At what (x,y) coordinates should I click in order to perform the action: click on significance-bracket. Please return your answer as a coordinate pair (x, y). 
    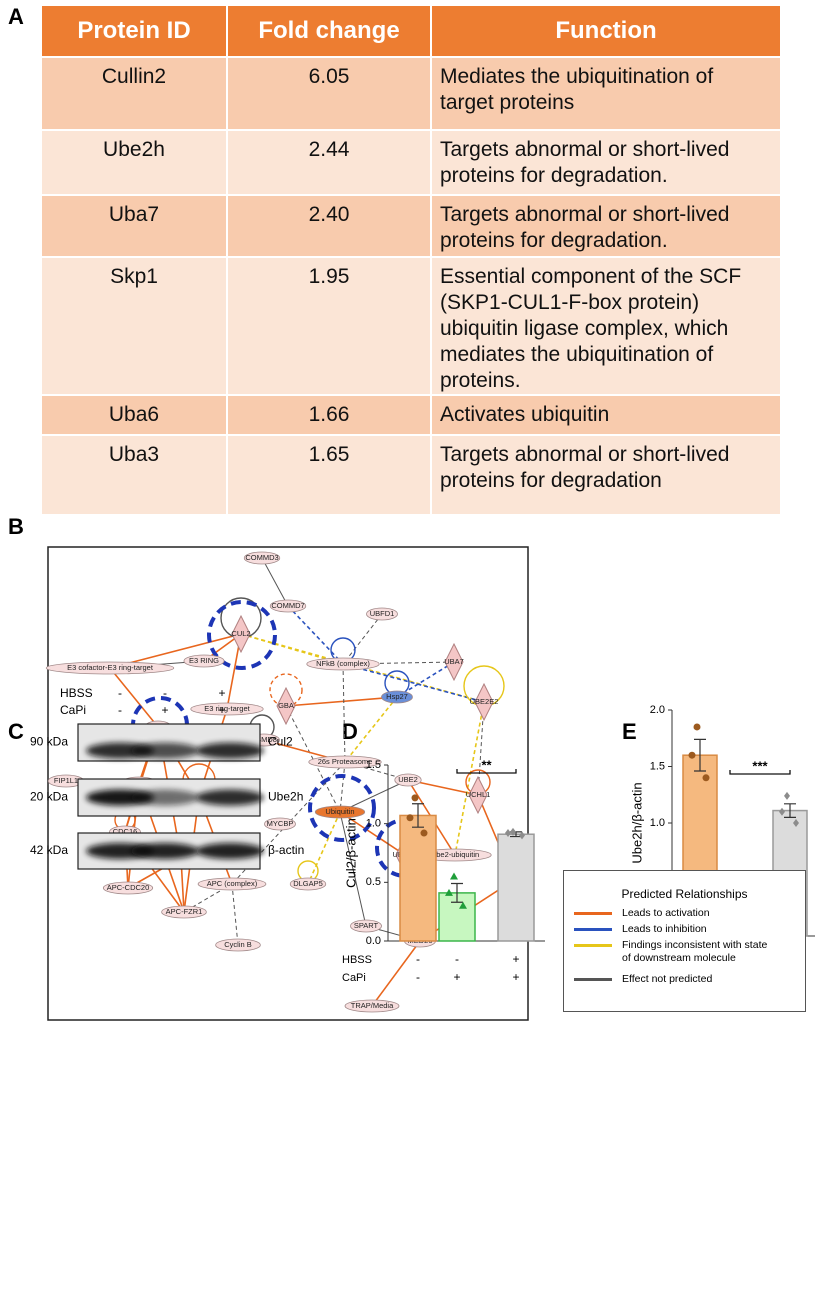
    Looking at the image, I should click on (486, 771).